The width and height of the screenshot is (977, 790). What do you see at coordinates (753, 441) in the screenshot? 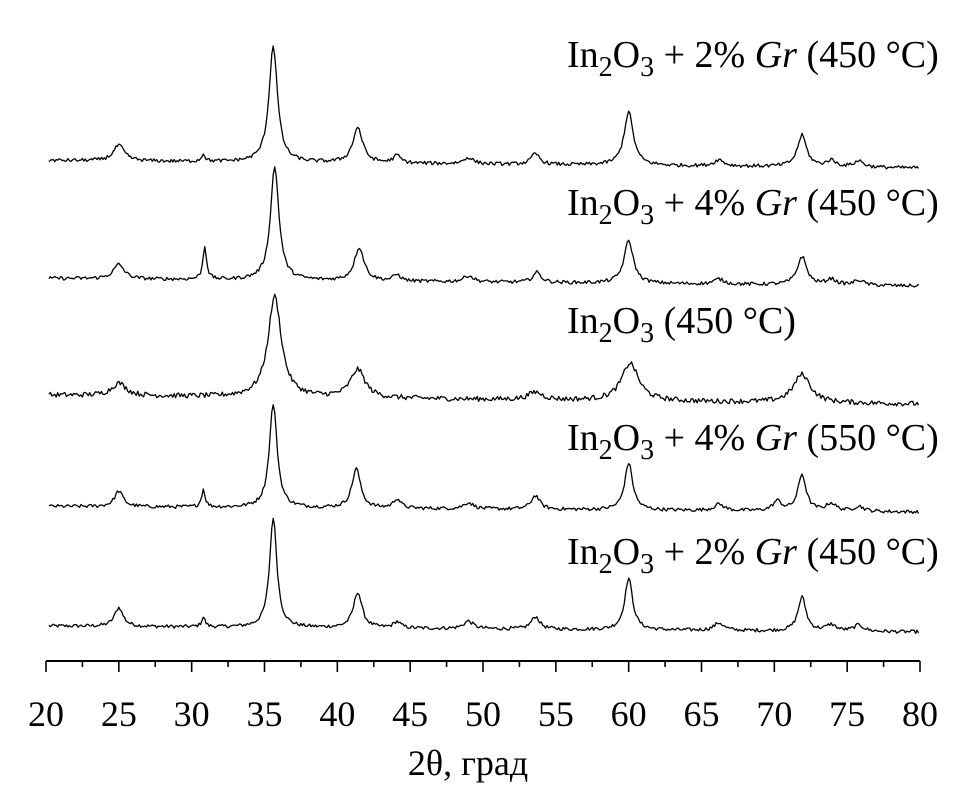
I see `series-label-2: In2O3 + 4% Gr (550 °C)` at bounding box center [753, 441].